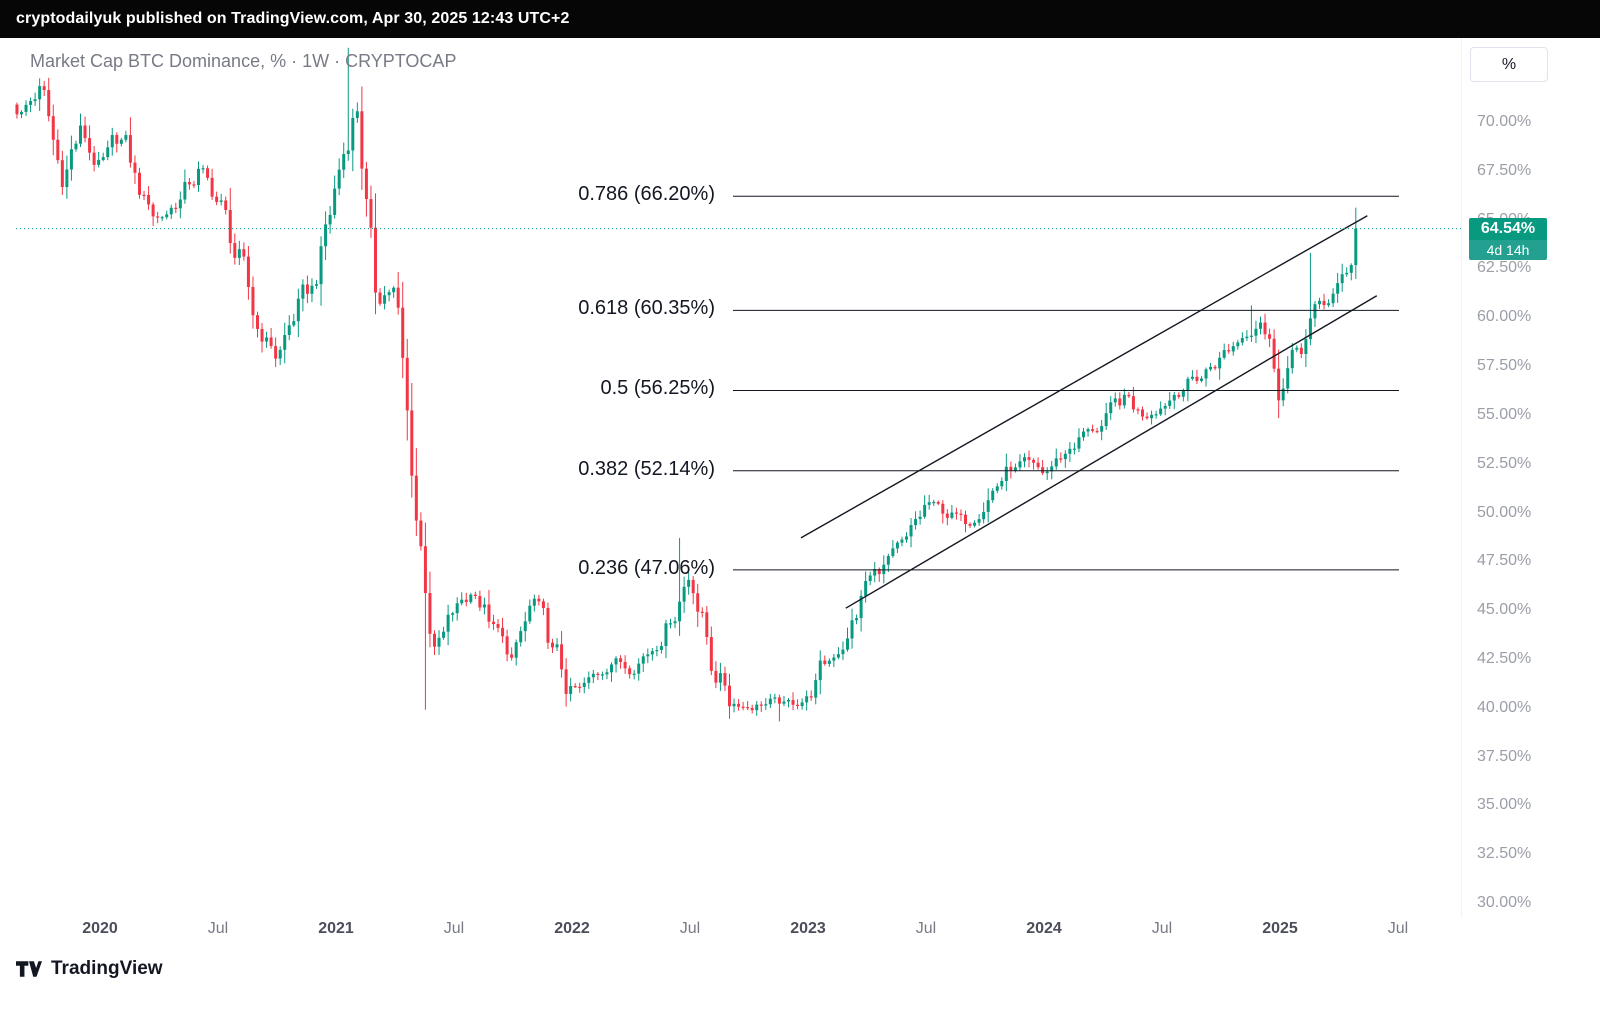 This screenshot has width=1600, height=1018. What do you see at coordinates (29, 969) in the screenshot?
I see `tradingview-logo-icon` at bounding box center [29, 969].